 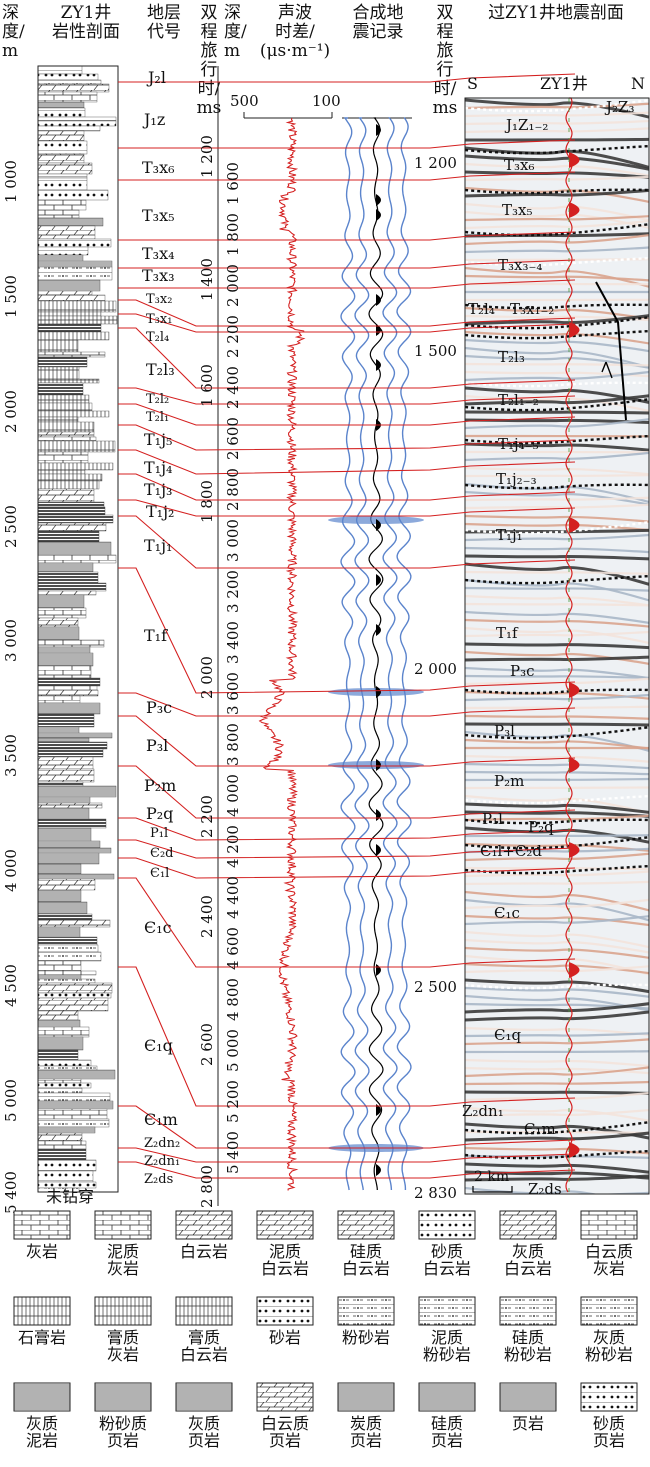 I want to click on shale-pattern-swatch, so click(x=528, y=1397).